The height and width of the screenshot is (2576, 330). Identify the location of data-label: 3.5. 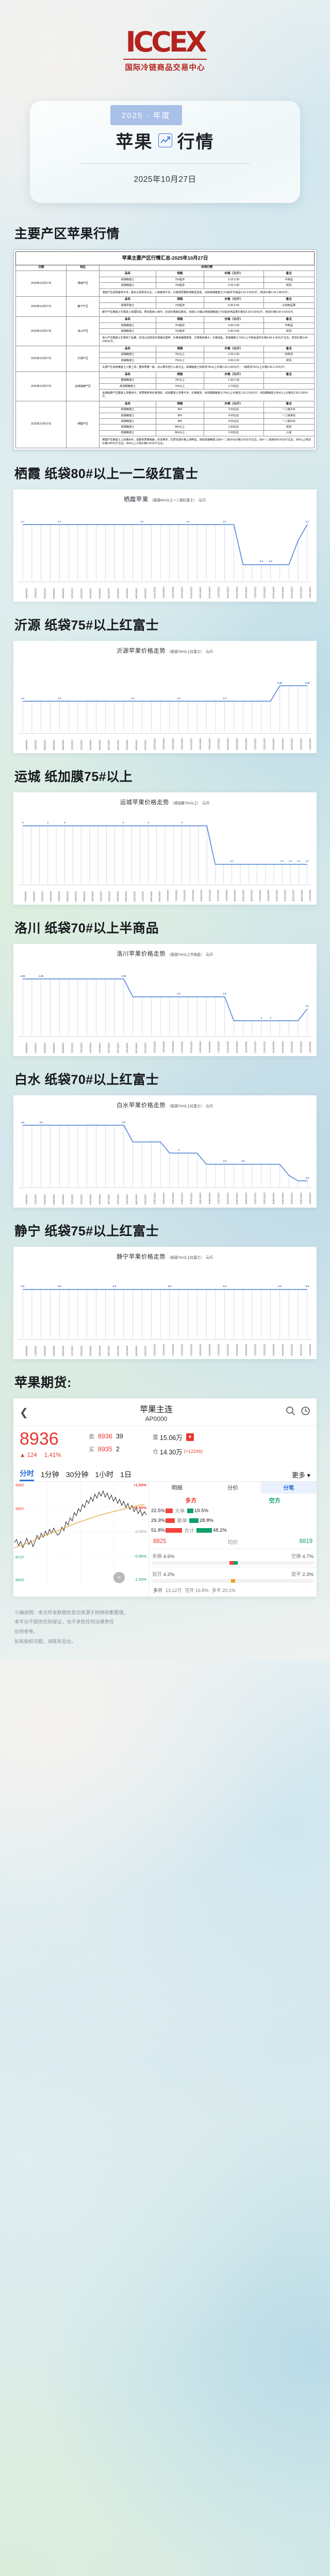
(124, 1122).